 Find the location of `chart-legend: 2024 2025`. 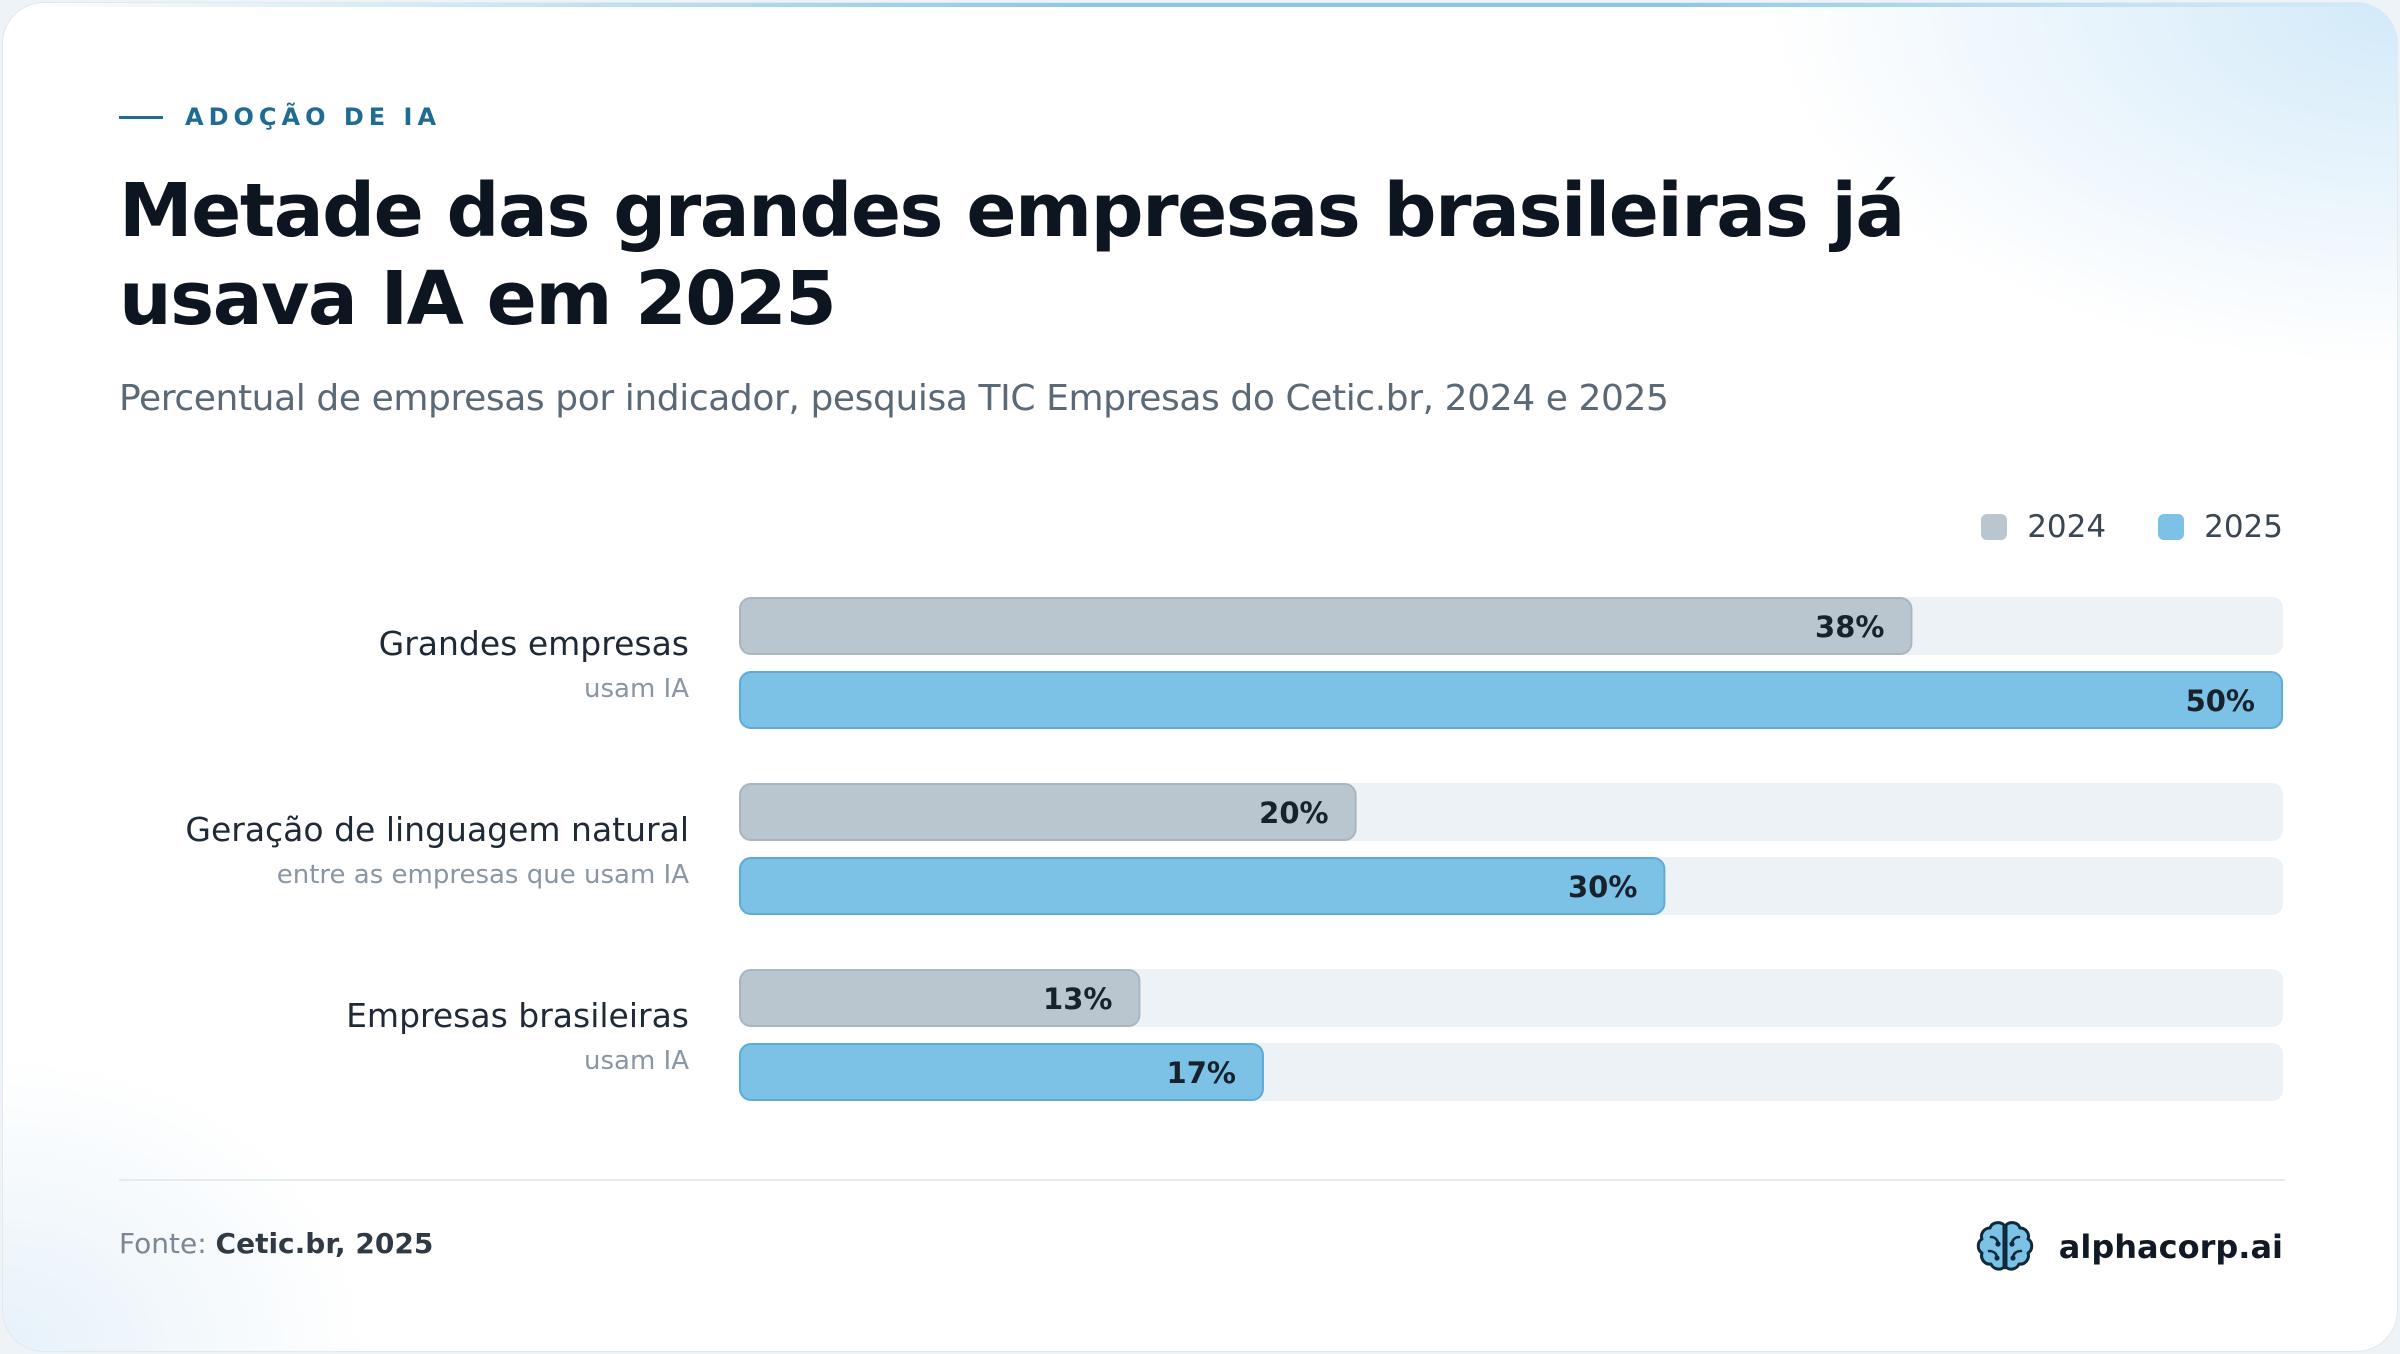

chart-legend: 2024 2025 is located at coordinates (2106, 527).